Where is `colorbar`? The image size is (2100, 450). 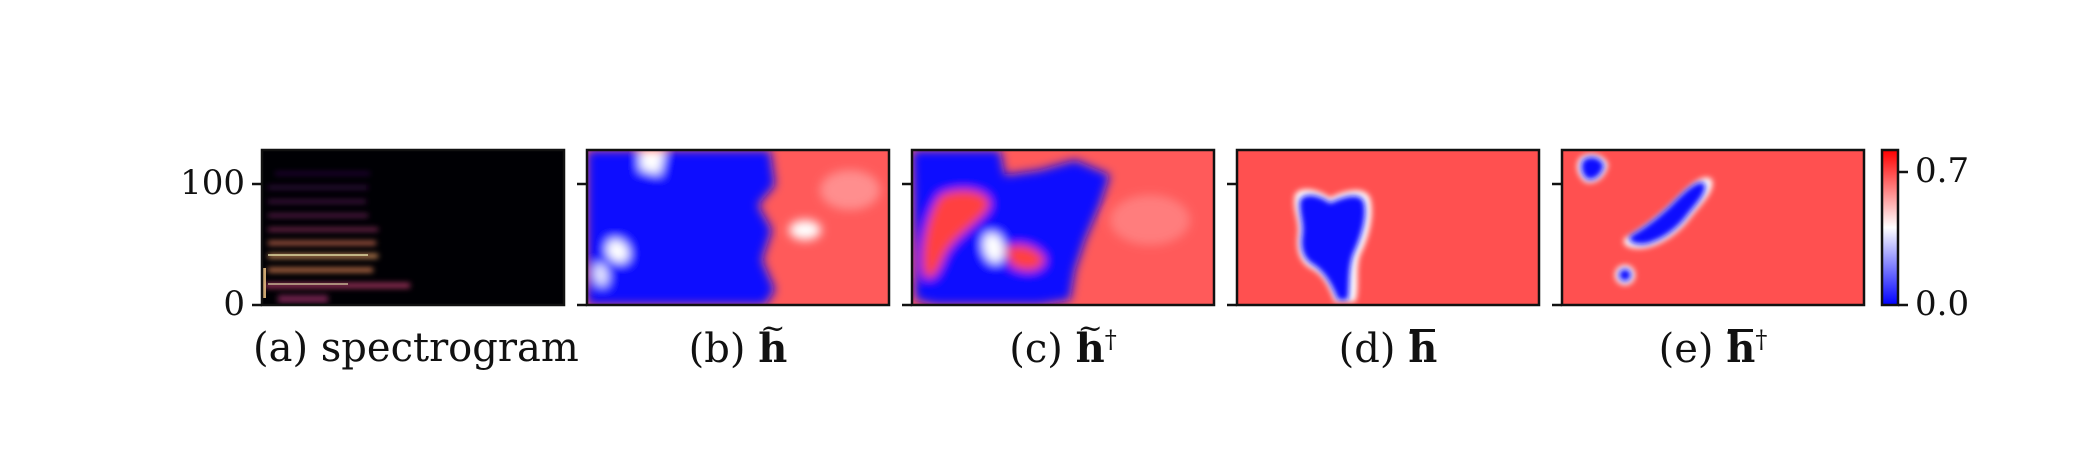
colorbar is located at coordinates (1890, 227).